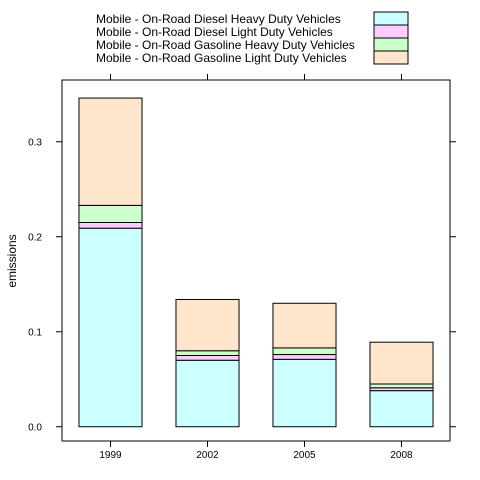  Describe the element at coordinates (35, 237) in the screenshot. I see `y-tick-label: 0.2` at that location.